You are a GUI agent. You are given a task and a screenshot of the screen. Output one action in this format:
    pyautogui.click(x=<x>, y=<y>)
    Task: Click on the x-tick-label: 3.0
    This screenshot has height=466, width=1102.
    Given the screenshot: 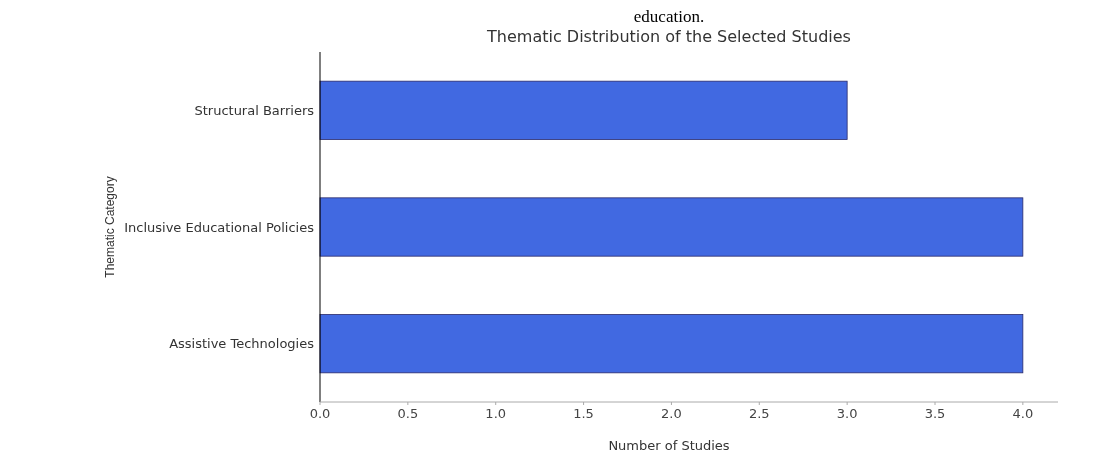 What is the action you would take?
    pyautogui.click(x=847, y=413)
    